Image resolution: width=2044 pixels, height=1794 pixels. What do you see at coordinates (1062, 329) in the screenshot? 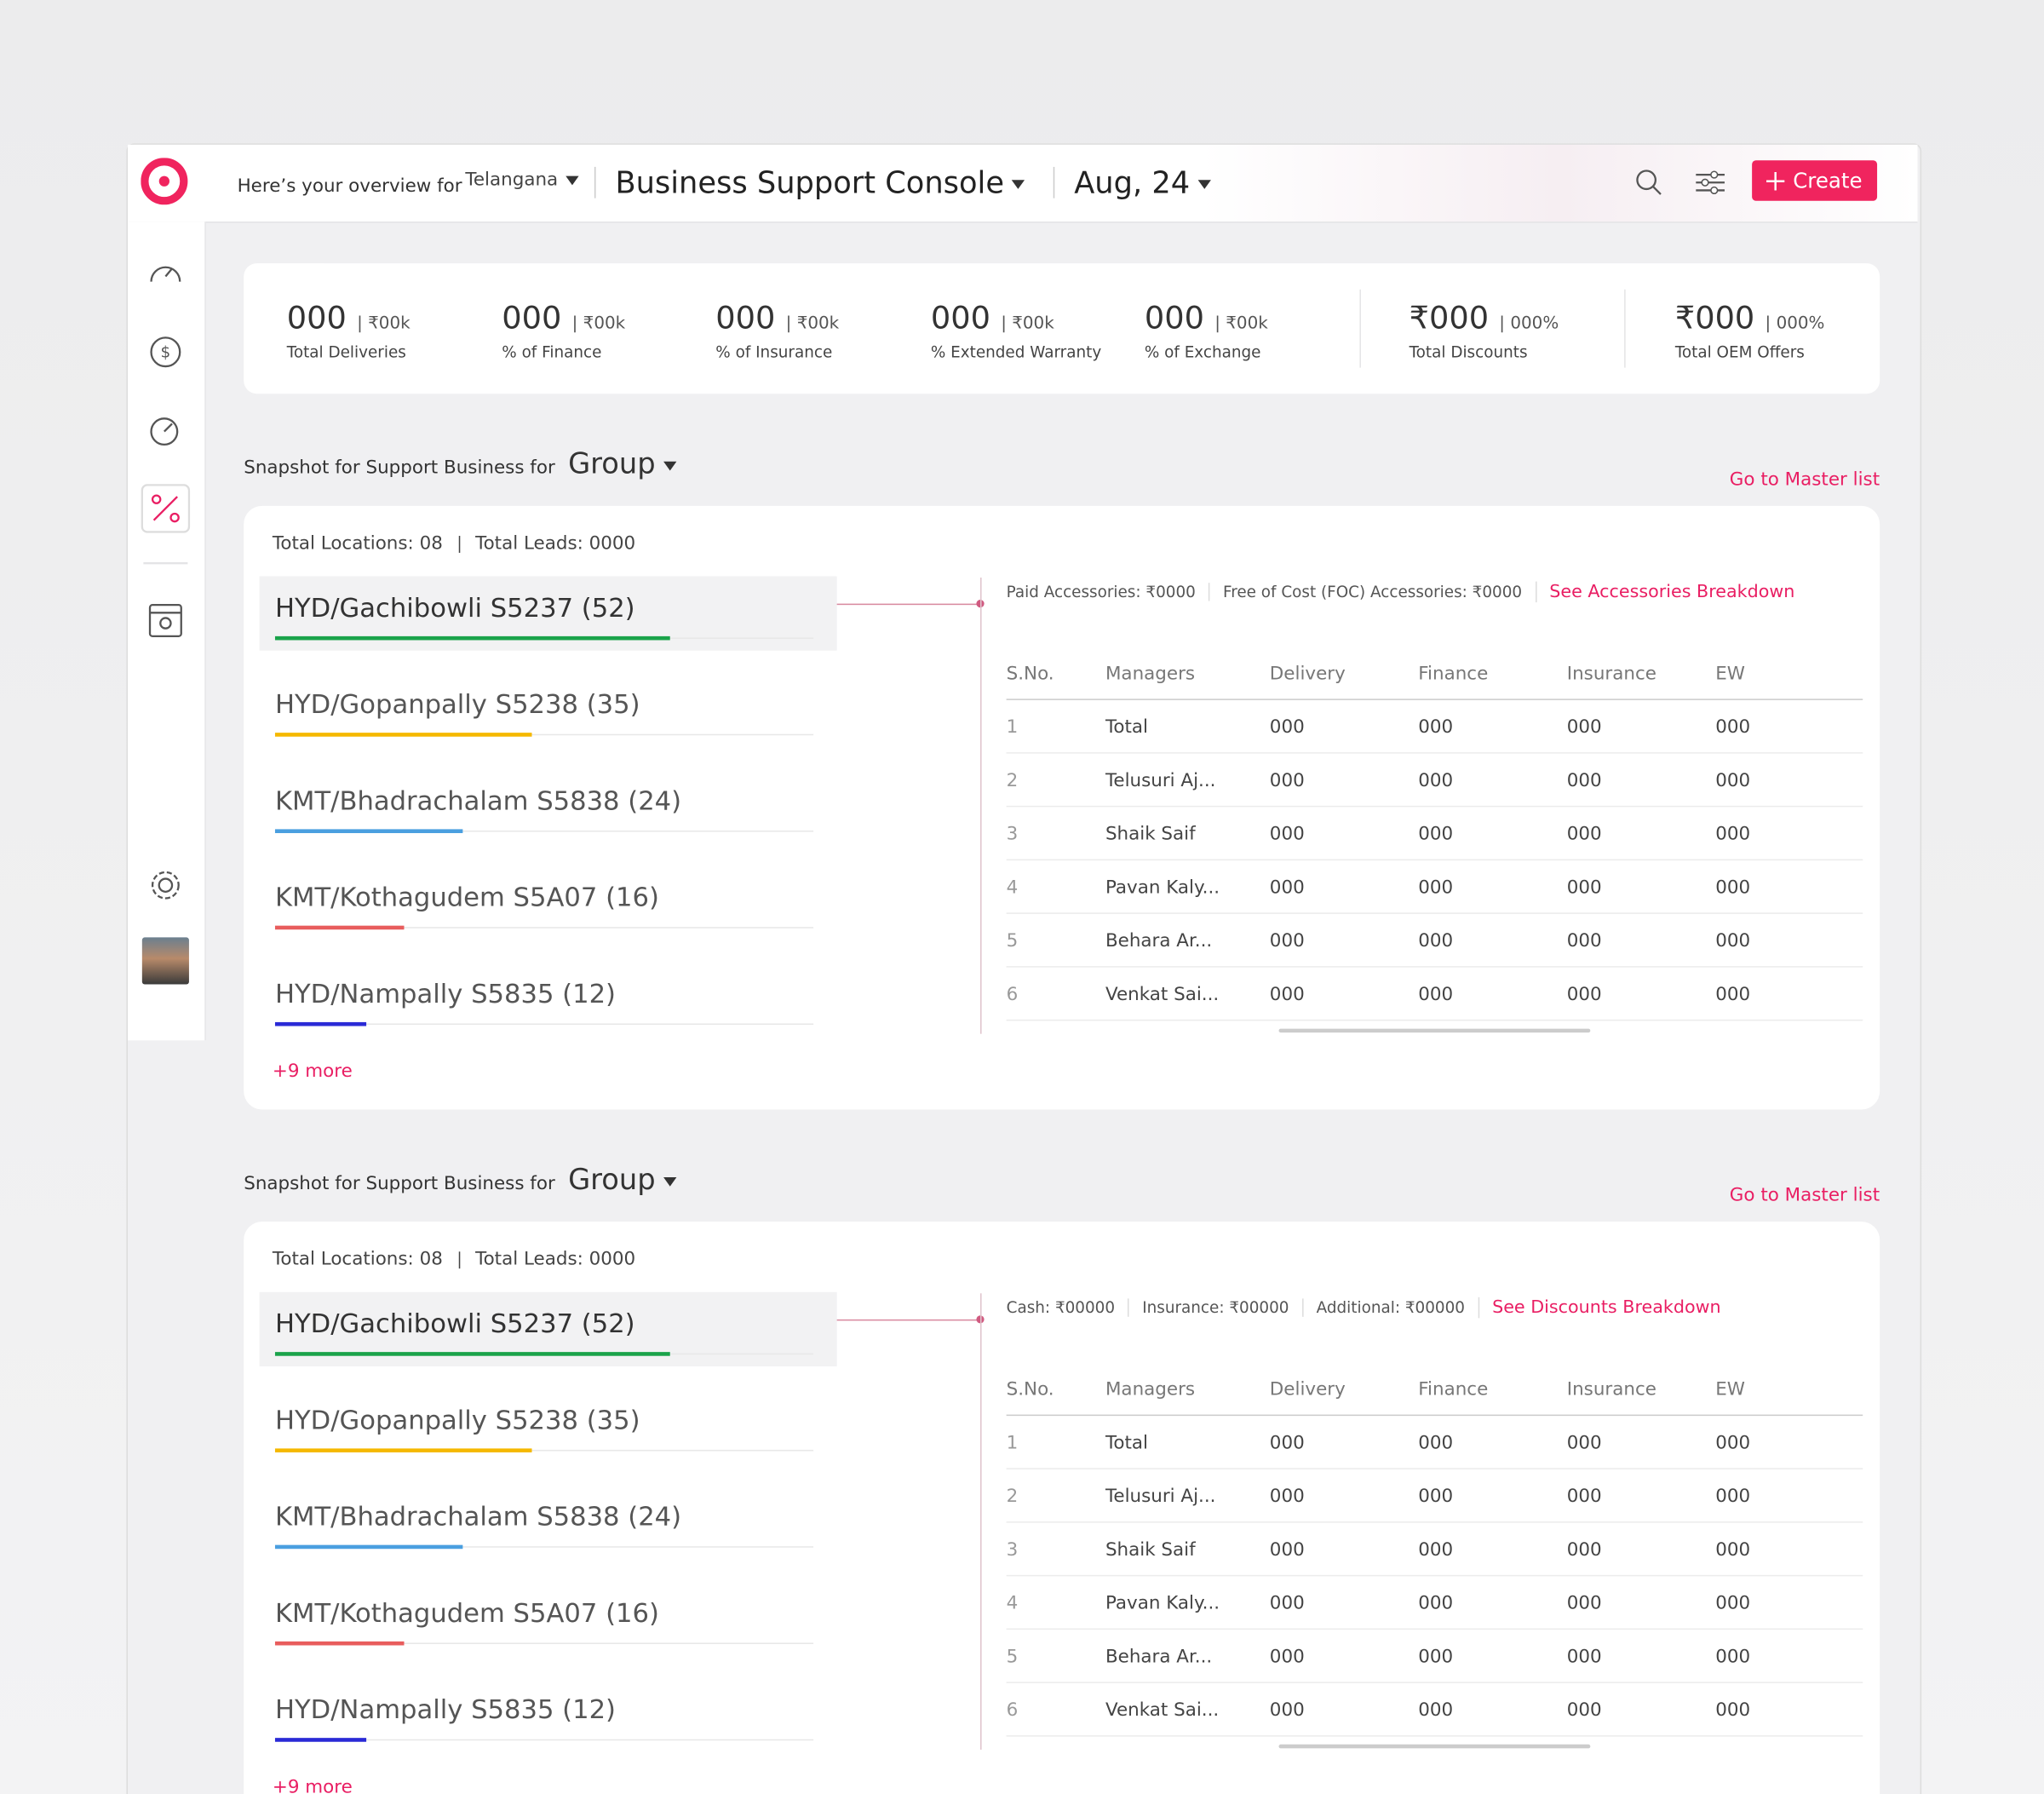
I see `summary-card` at bounding box center [1062, 329].